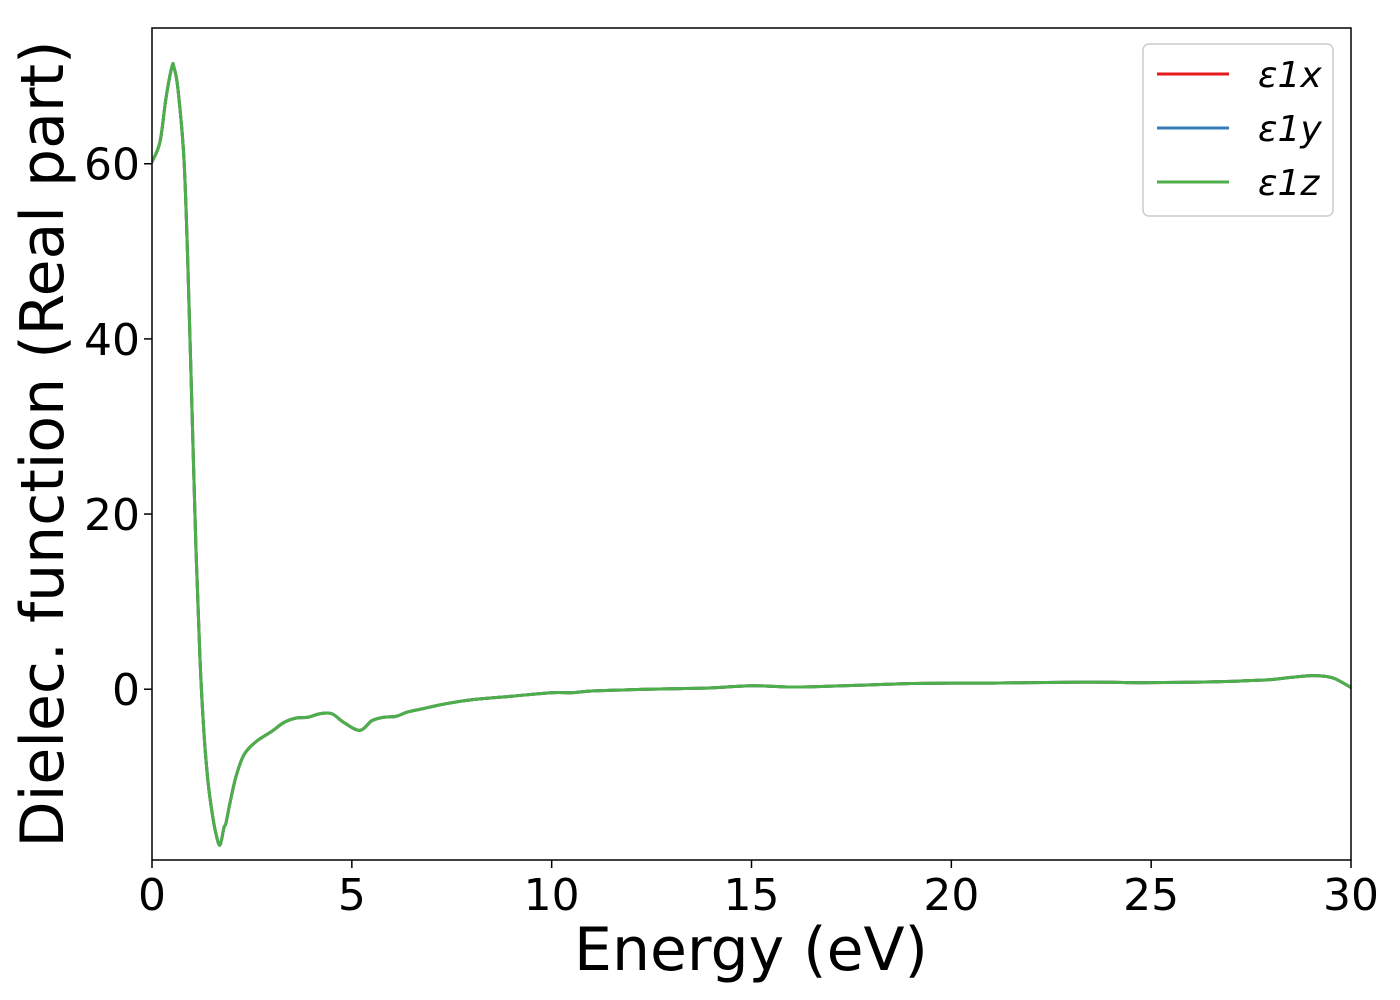 The height and width of the screenshot is (1000, 1400). What do you see at coordinates (1290, 129) in the screenshot?
I see `legend-label-1: ε1y` at bounding box center [1290, 129].